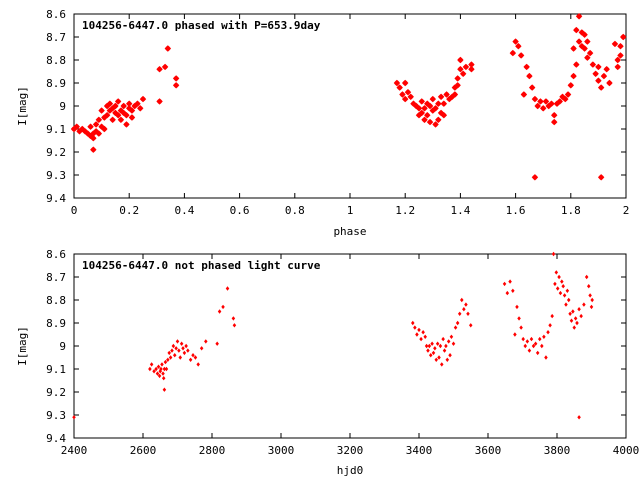  What do you see at coordinates (488, 450) in the screenshot?
I see `x-tick-label: 3600` at bounding box center [488, 450].